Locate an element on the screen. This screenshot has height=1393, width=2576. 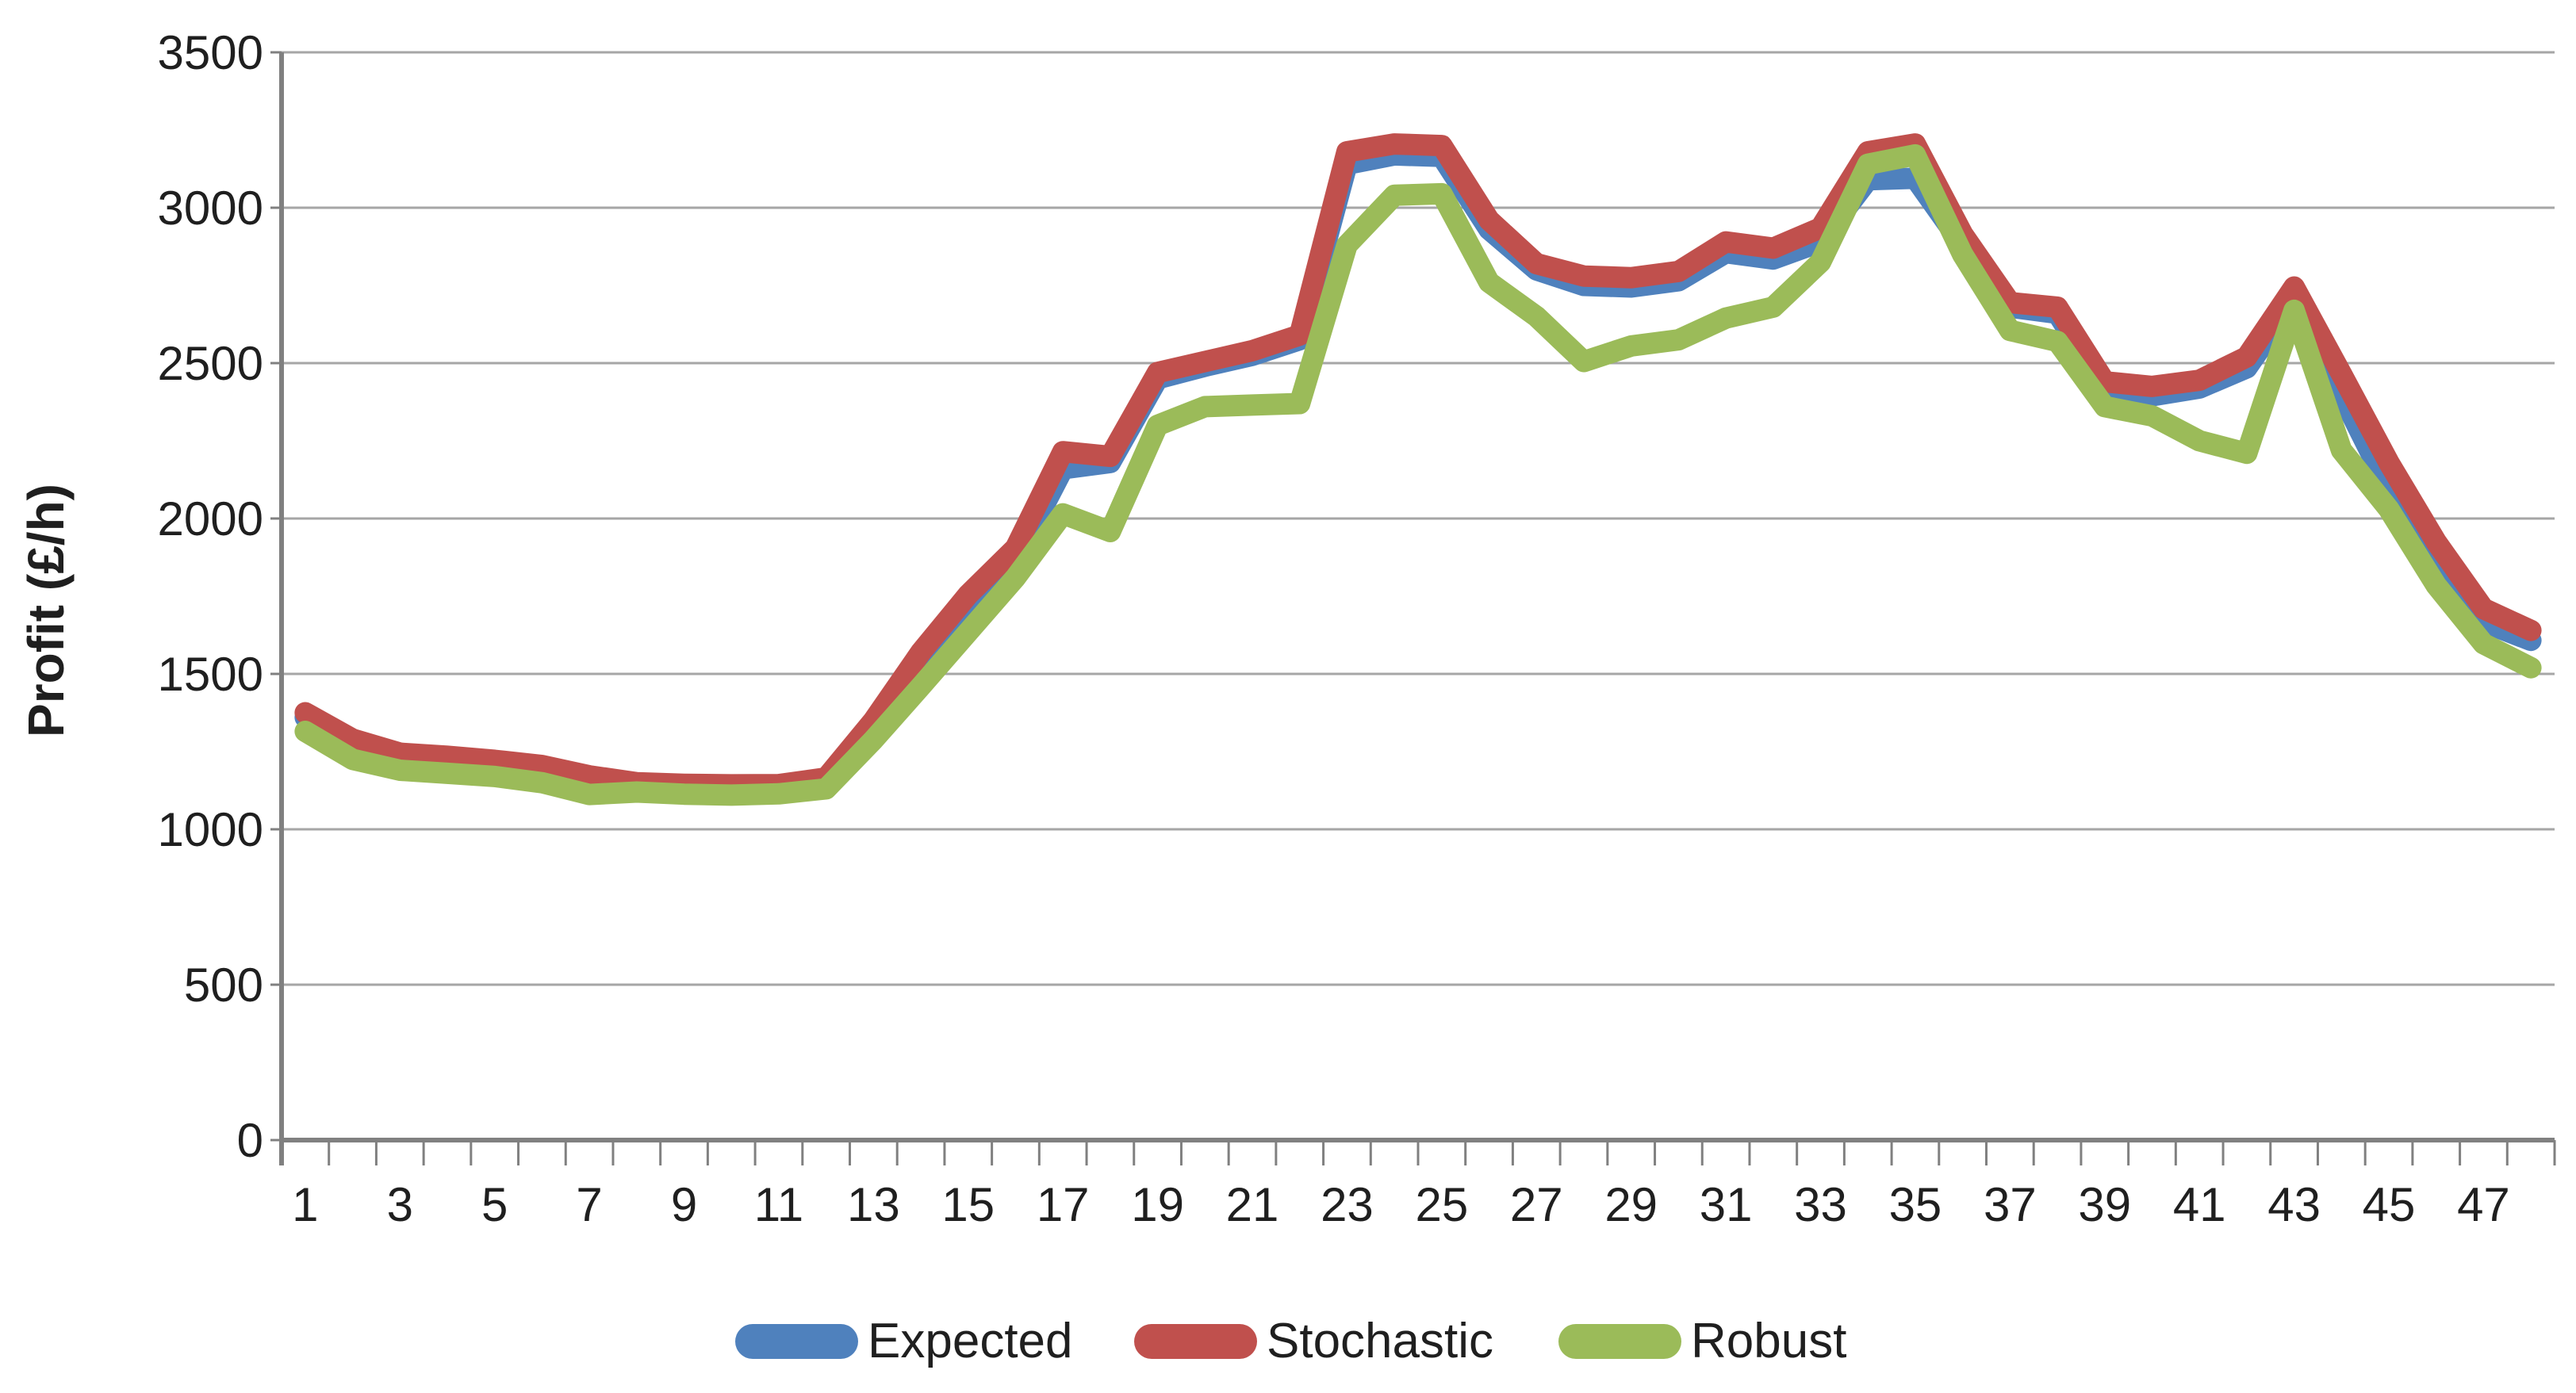
legend: Expected Stochastic Robust is located at coordinates (1290, 1341).